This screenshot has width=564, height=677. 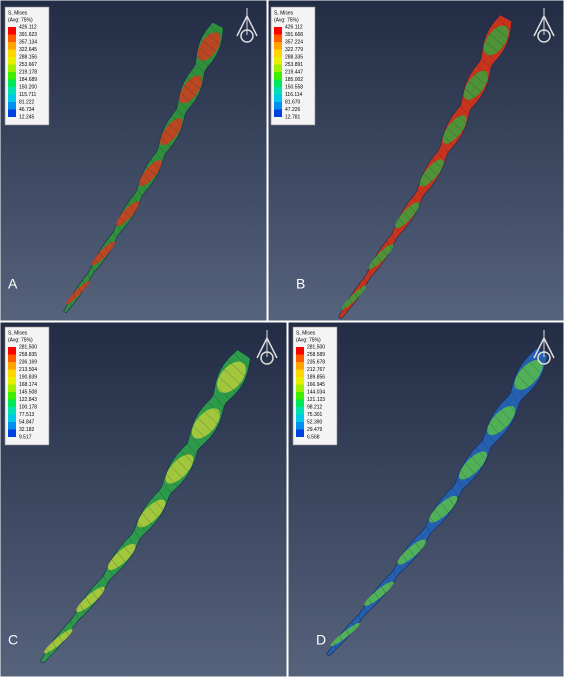 What do you see at coordinates (315, 430) in the screenshot?
I see `legend-value: 29.479` at bounding box center [315, 430].